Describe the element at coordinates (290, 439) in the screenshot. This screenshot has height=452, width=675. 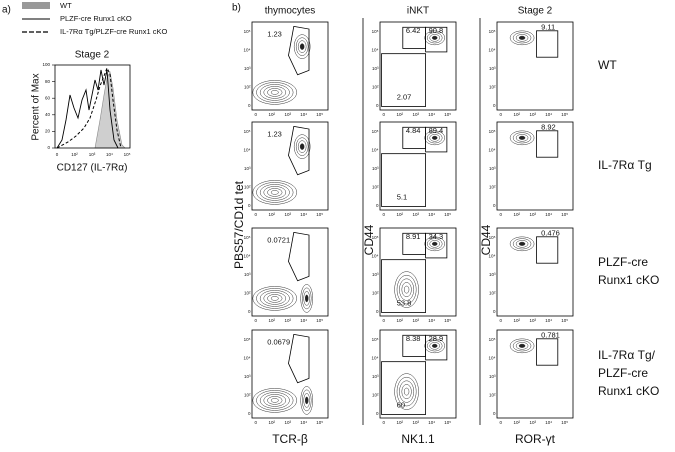
I see `x-axis-label: TCR-β` at that location.